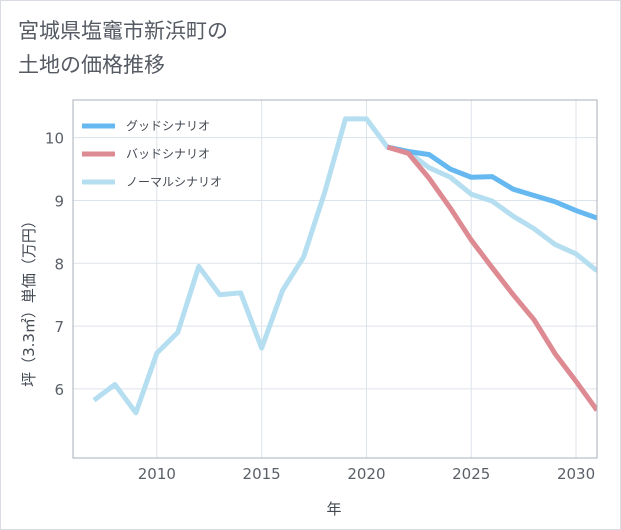  What do you see at coordinates (59, 201) in the screenshot?
I see `y-tick-label-3: 9` at bounding box center [59, 201].